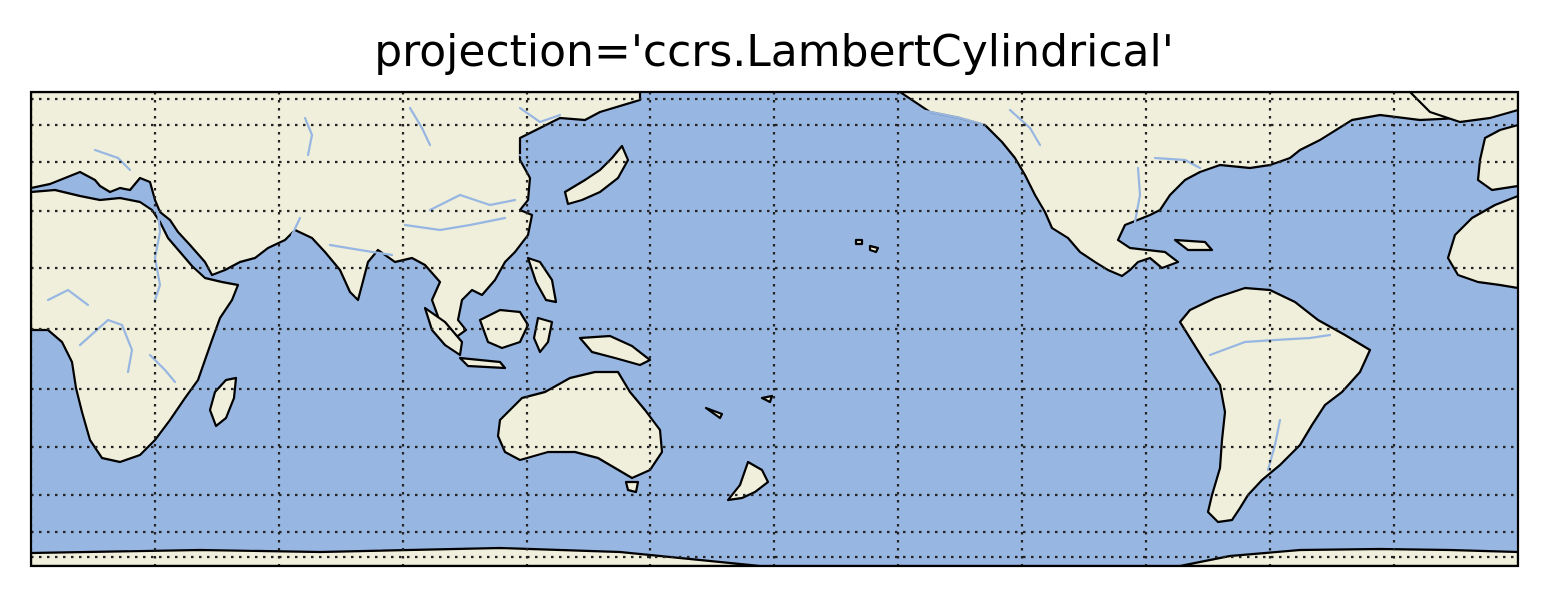 This screenshot has height=596, width=1548. What do you see at coordinates (767, 399) in the screenshot?
I see `land-fiji` at bounding box center [767, 399].